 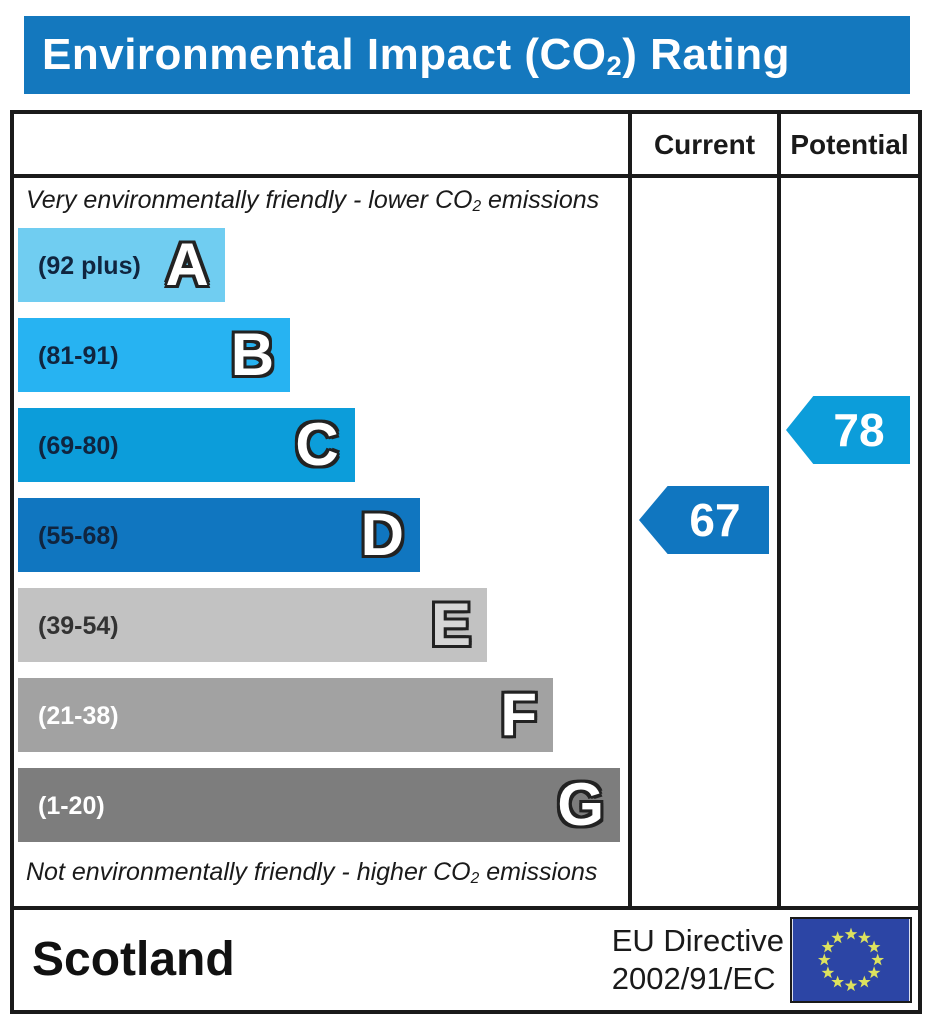 I want to click on potential-rating-value: 78, so click(x=859, y=430).